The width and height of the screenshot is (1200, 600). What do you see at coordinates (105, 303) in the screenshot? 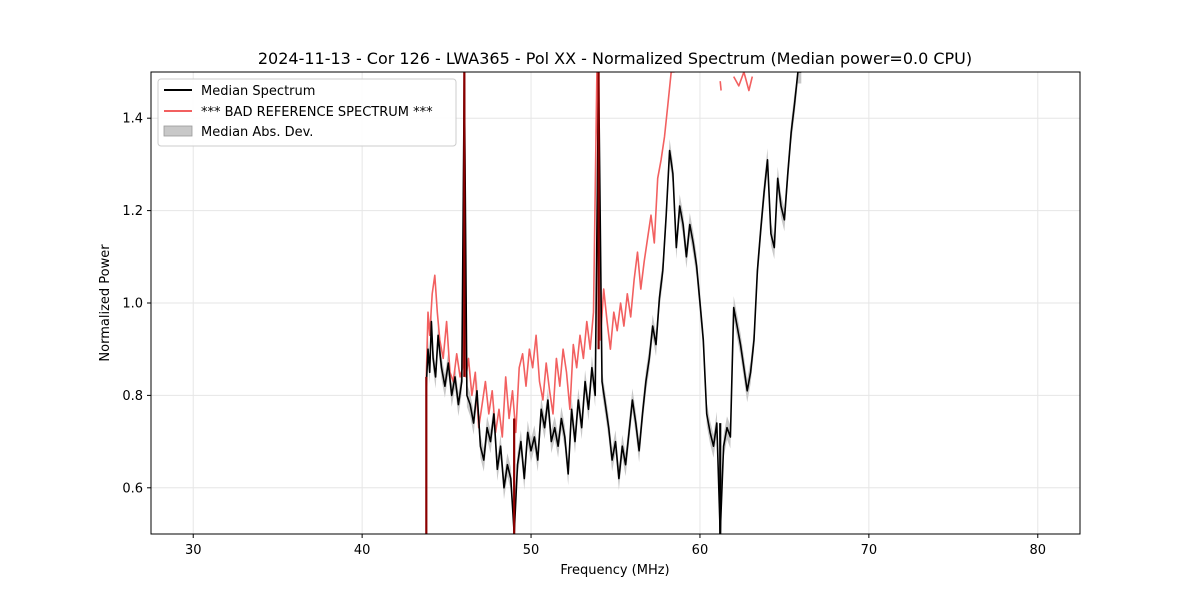
I see `y-axis-label: Normalized Power` at bounding box center [105, 303].